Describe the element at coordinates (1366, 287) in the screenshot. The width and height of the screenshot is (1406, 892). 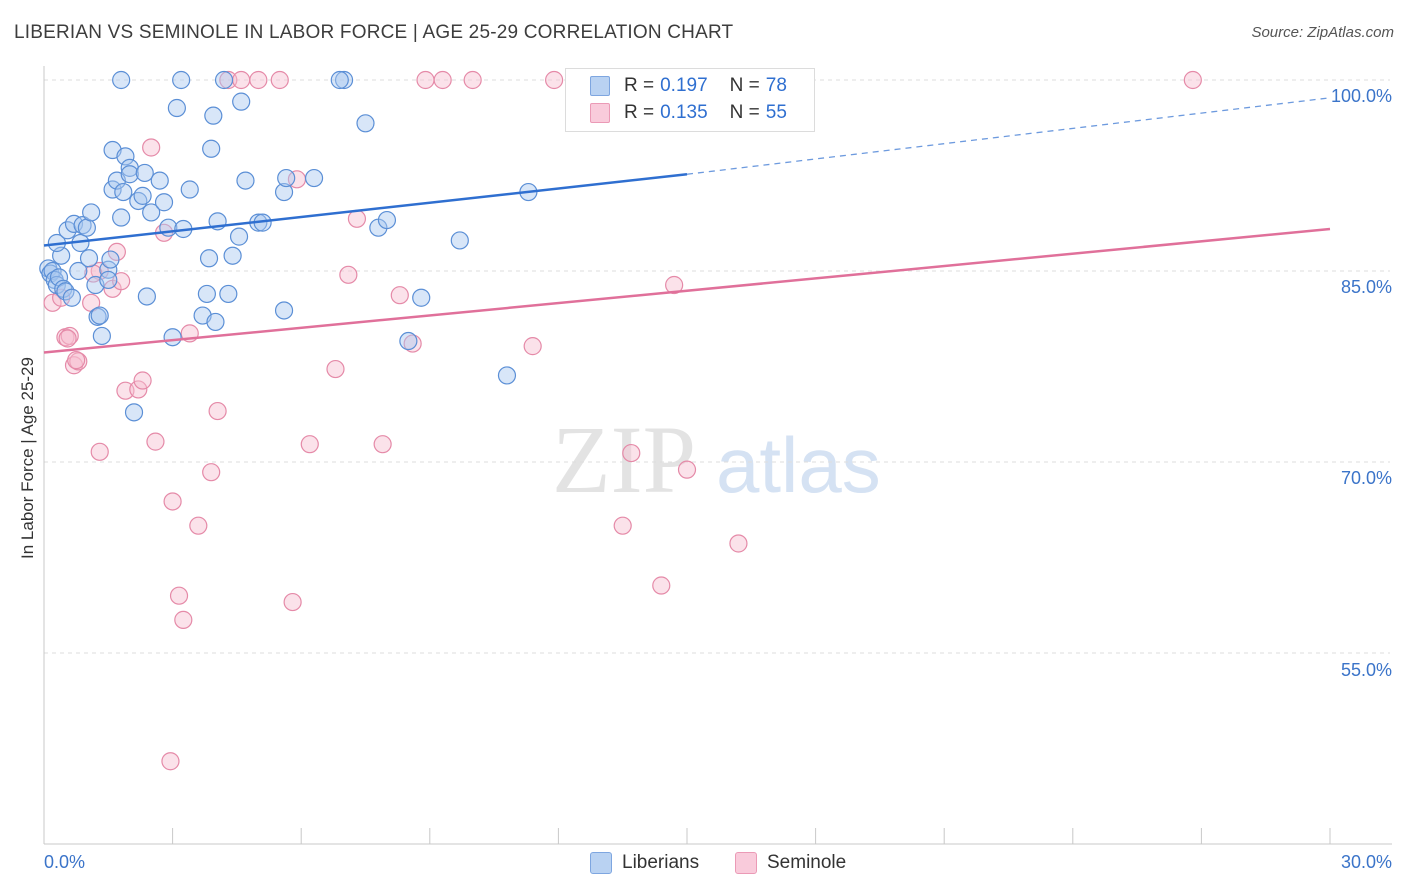
I see `y-tick-label: 85.0%` at that location.